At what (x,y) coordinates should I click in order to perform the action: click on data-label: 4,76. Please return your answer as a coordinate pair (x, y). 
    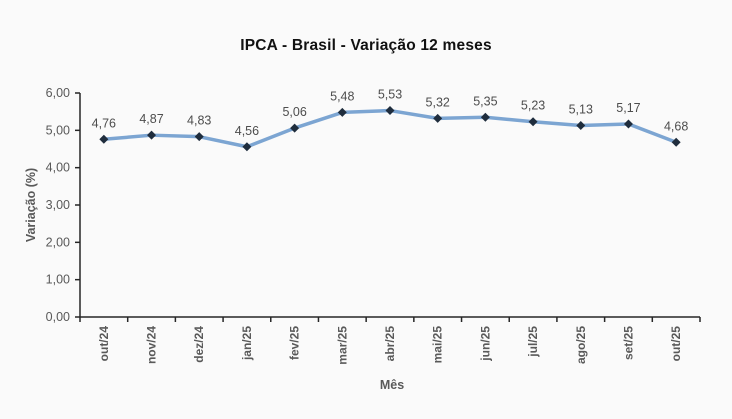
    Looking at the image, I should click on (104, 123).